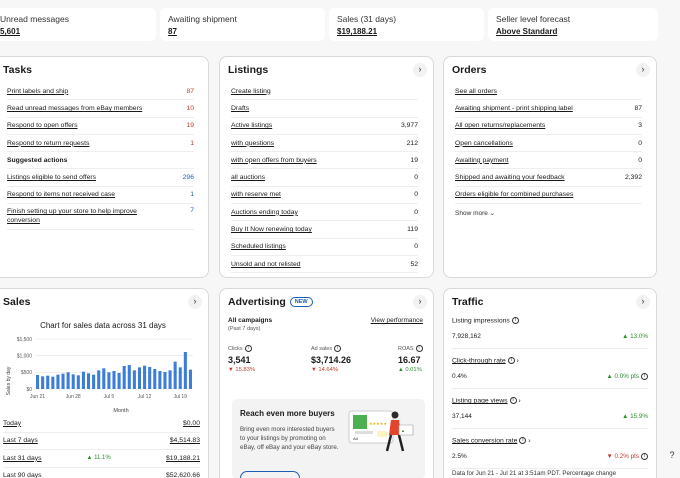 This screenshot has width=680, height=478. I want to click on listing-link: Active listings, so click(252, 126).